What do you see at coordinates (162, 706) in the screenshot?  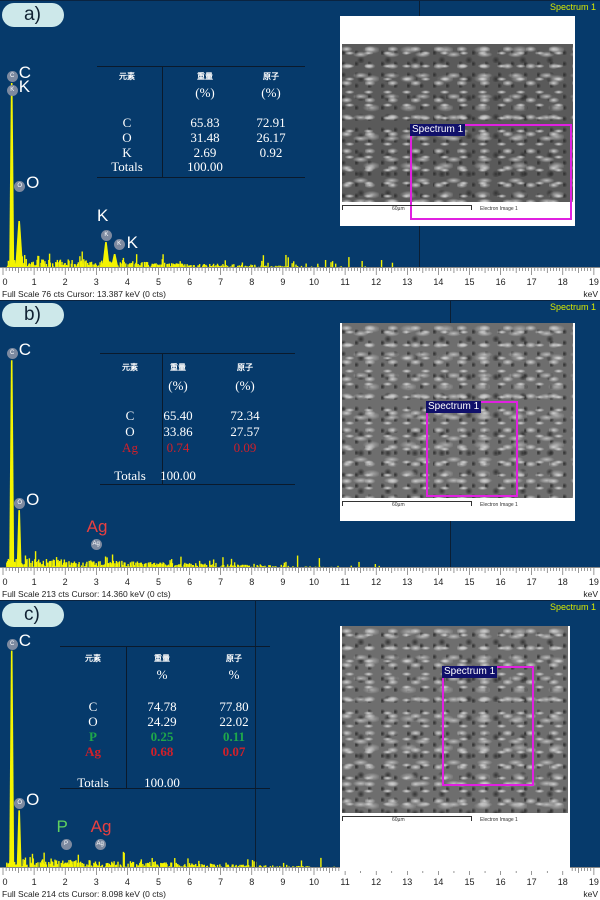 I see `table-cell-weight: 74.78` at bounding box center [162, 706].